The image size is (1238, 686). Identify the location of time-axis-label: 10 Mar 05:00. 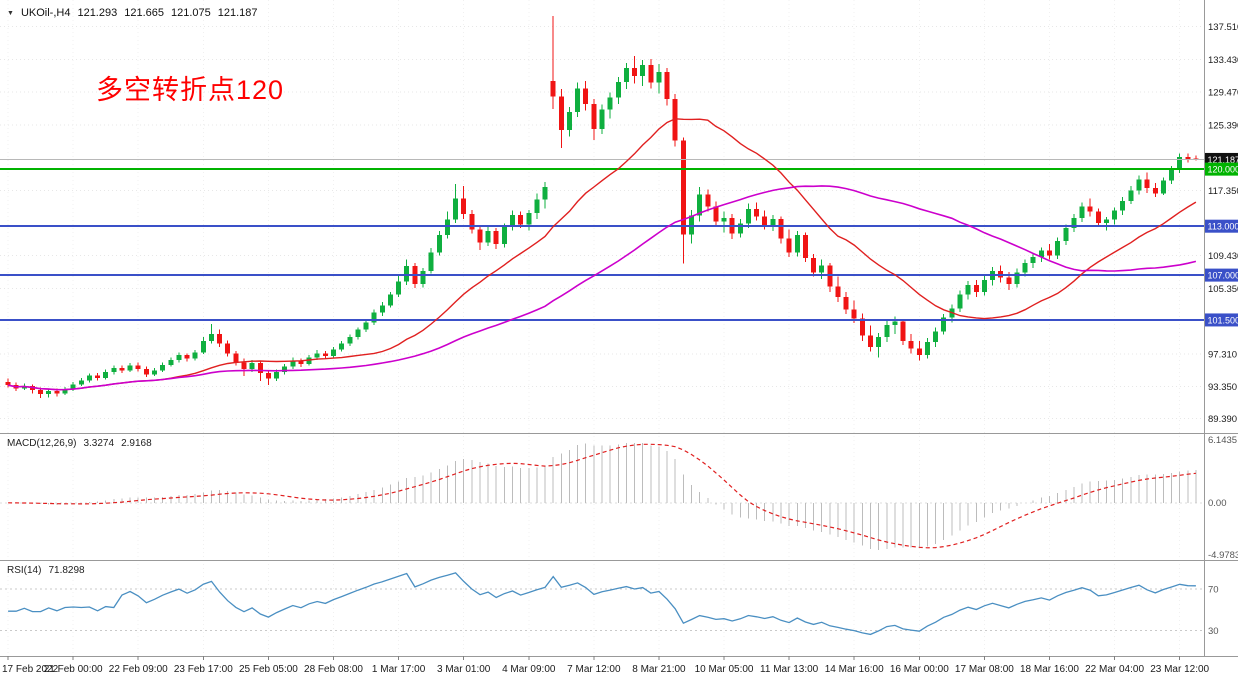
(724, 669).